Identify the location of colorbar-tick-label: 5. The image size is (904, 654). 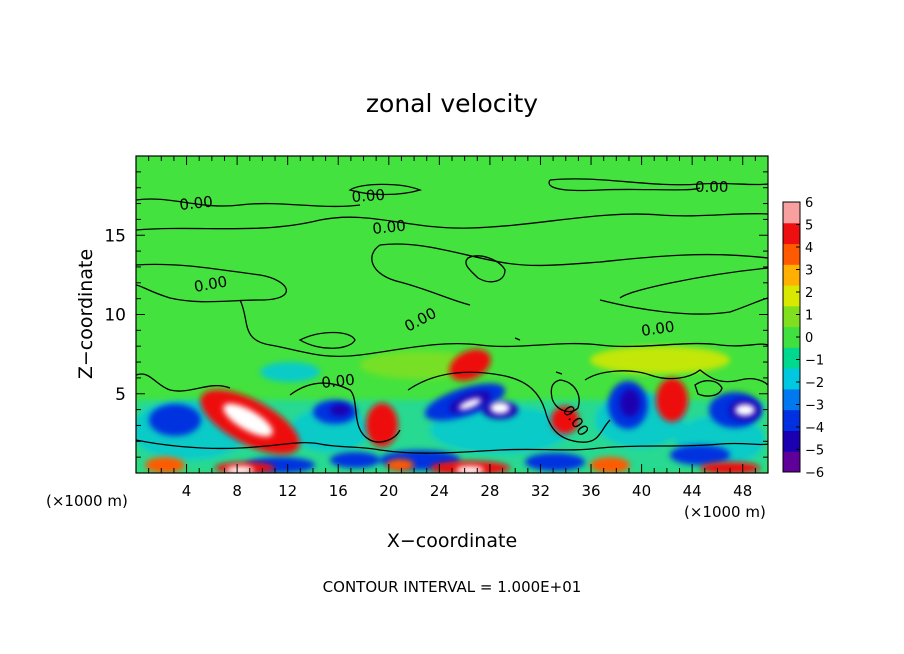
(809, 226).